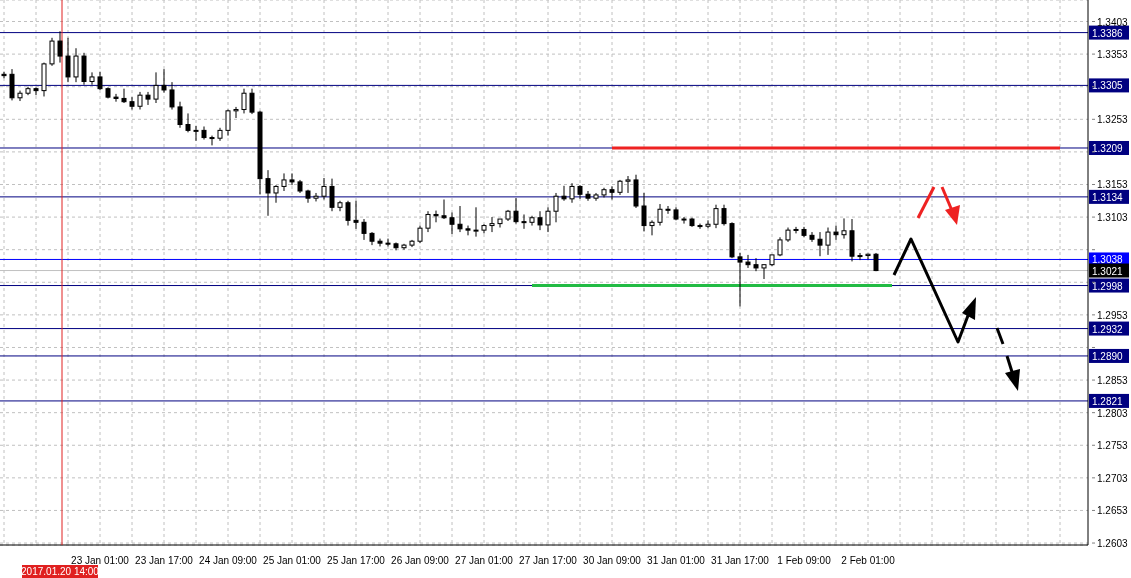 Image resolution: width=1131 pixels, height=578 pixels. What do you see at coordinates (740, 560) in the screenshot?
I see `x-tick-label: 31 Jan 17:00` at bounding box center [740, 560].